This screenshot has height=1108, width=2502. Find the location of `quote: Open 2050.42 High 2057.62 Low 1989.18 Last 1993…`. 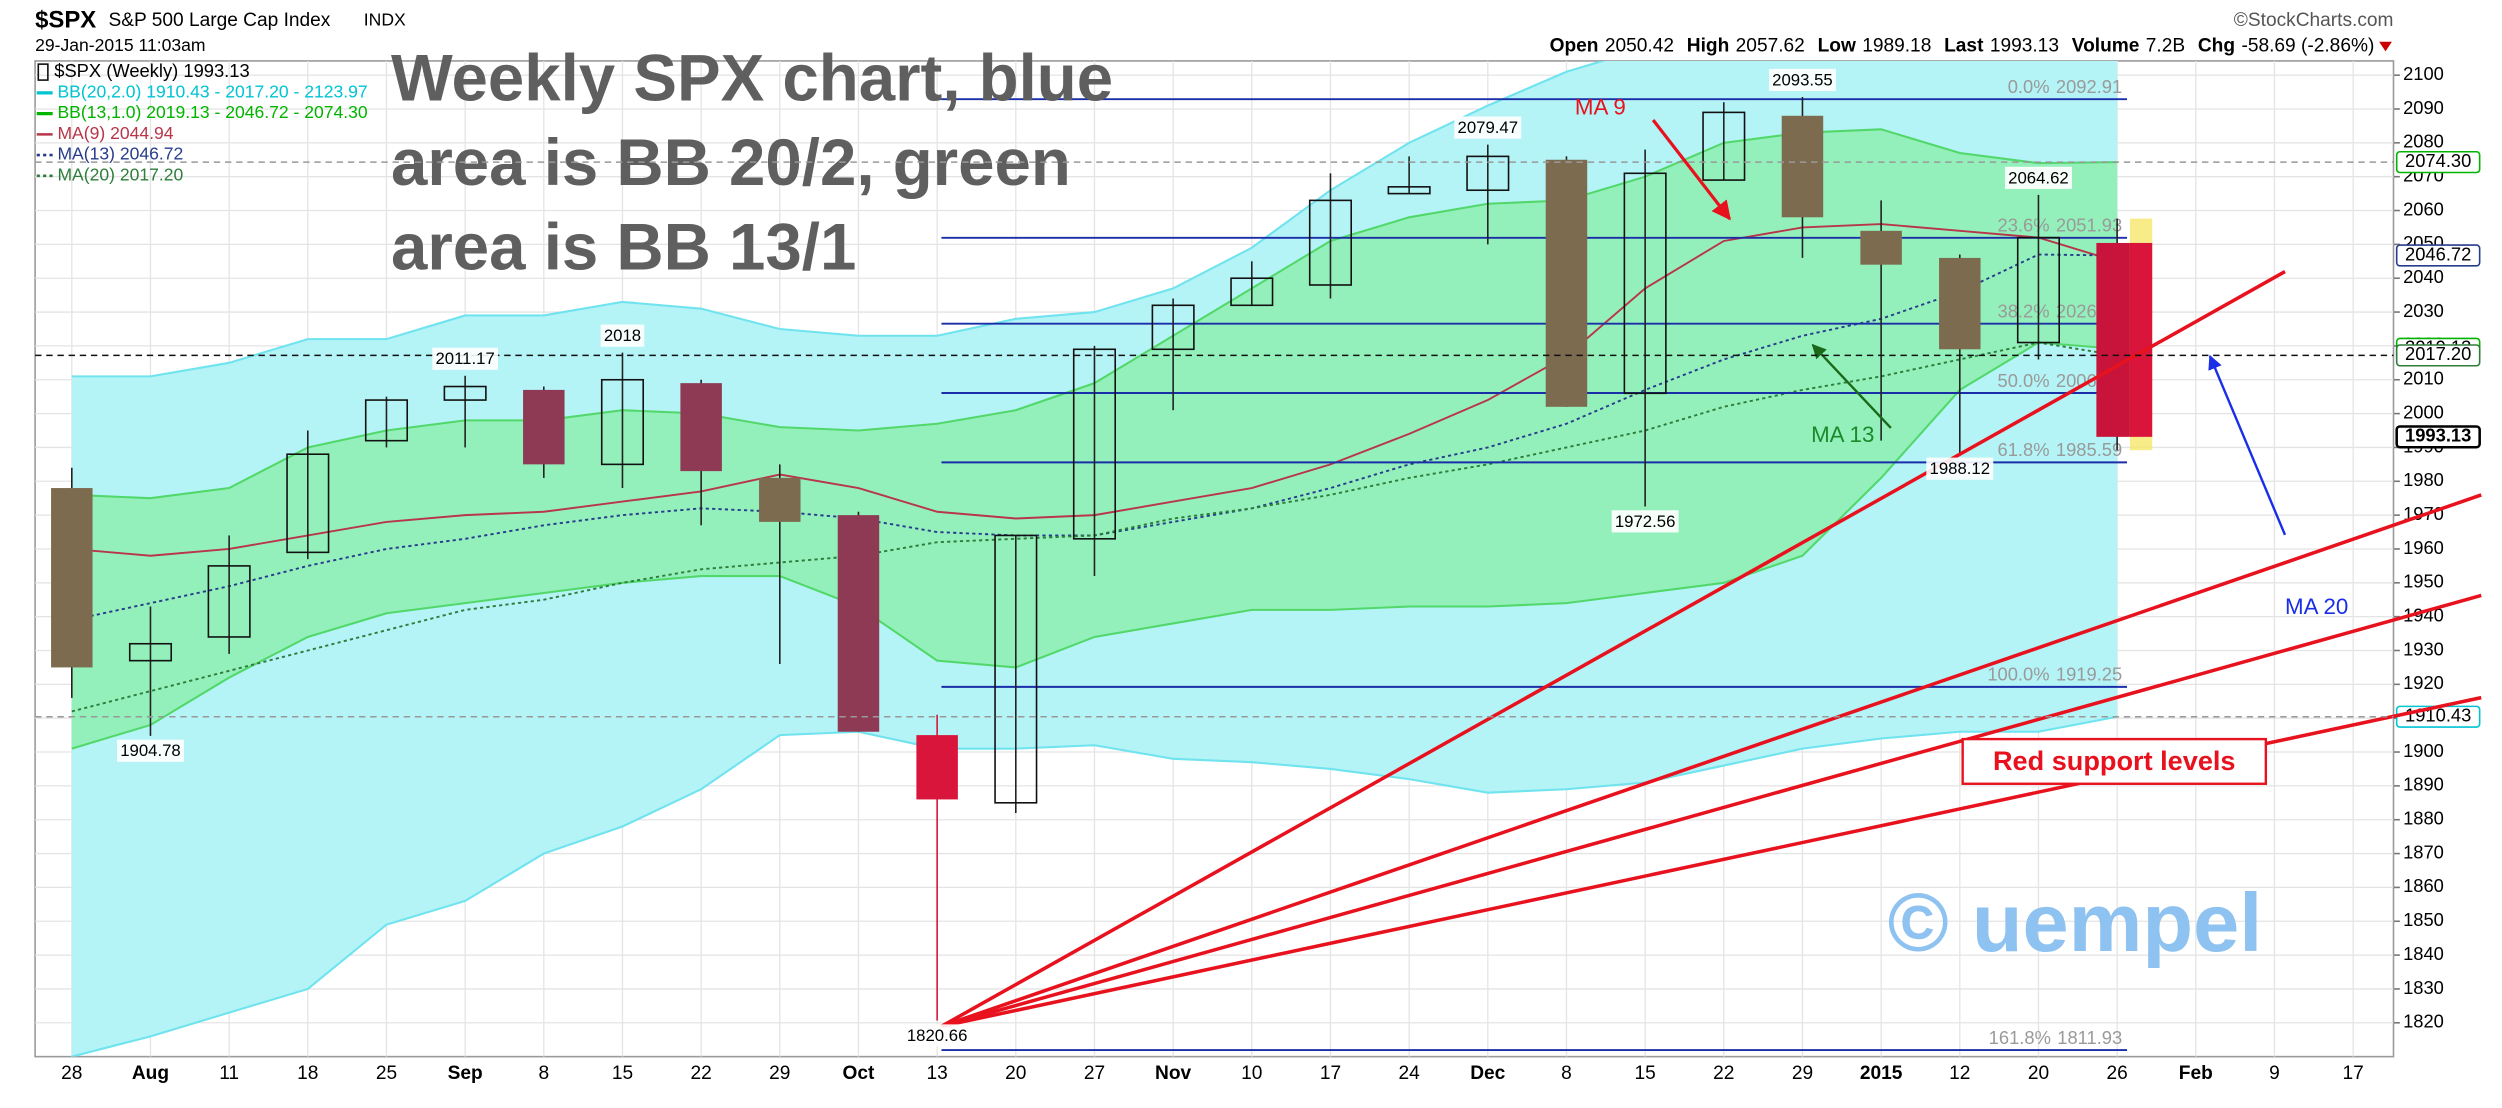

quote: Open 2050.42 High 2057.62 Low 1989.18 Last 1993… is located at coordinates (1962, 46).